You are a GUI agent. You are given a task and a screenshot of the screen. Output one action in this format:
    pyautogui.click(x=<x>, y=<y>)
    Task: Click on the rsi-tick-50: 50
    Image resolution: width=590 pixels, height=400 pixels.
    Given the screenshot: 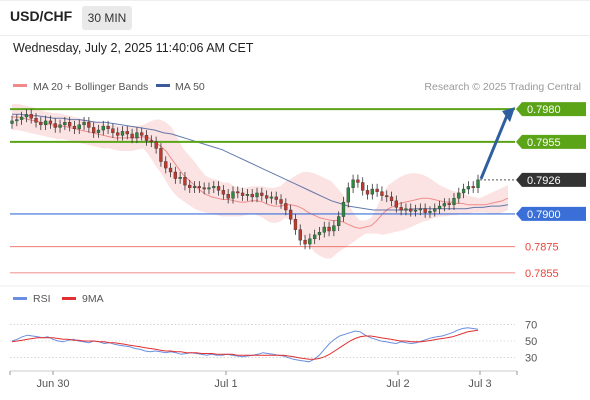 What is the action you would take?
    pyautogui.click(x=531, y=342)
    